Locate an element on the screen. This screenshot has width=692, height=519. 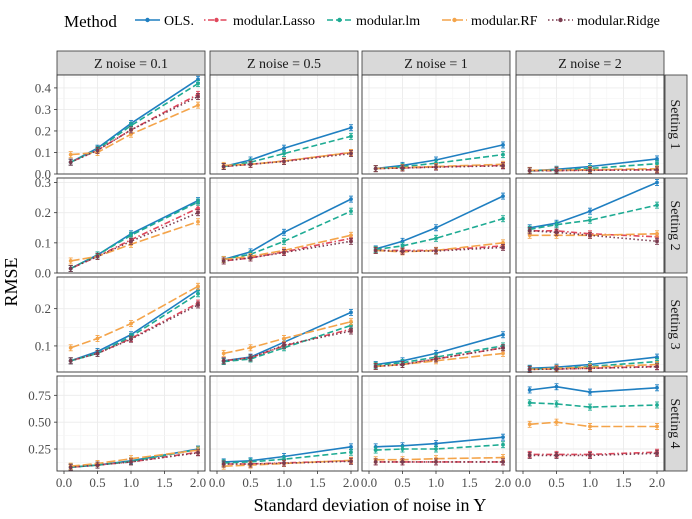
x-tick-label: 1.0 is located at coordinates (590, 482).